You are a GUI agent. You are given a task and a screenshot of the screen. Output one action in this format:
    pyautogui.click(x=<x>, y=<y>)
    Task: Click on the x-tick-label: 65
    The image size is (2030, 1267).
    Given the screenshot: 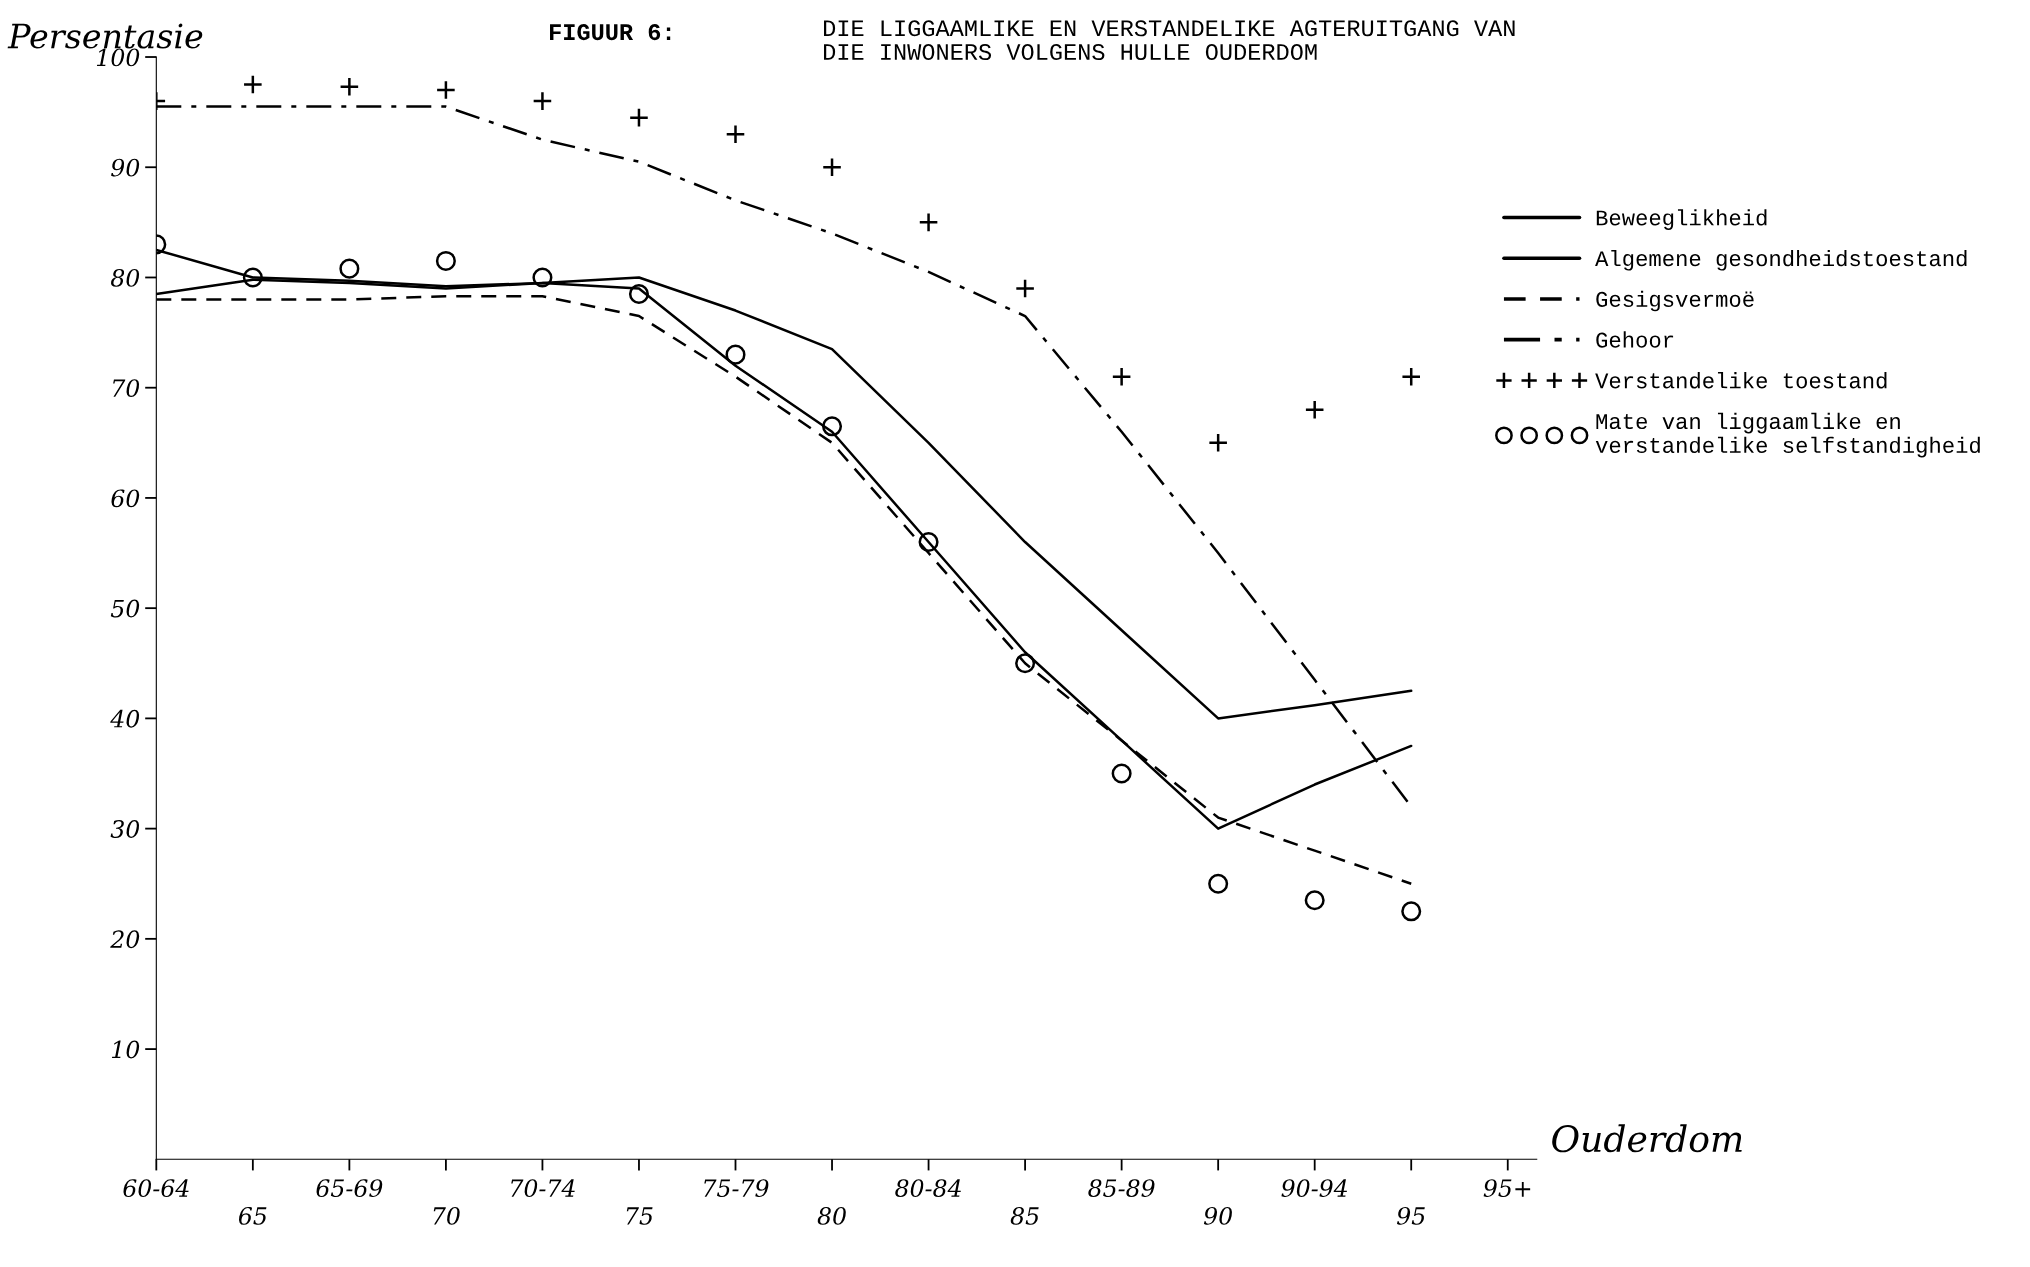 What is the action you would take?
    pyautogui.click(x=252, y=1215)
    